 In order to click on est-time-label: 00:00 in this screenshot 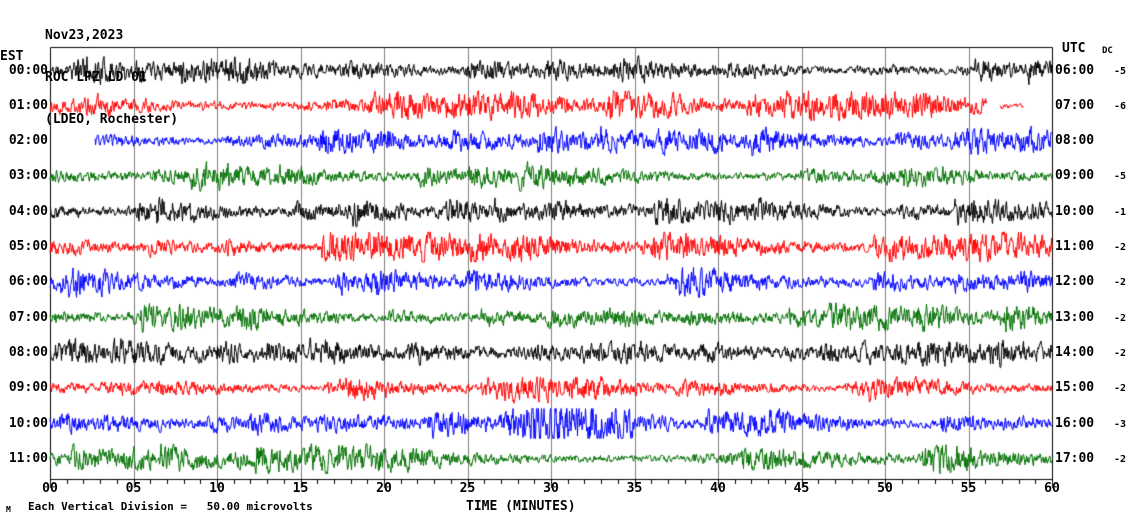, I will do `click(28, 70)`.